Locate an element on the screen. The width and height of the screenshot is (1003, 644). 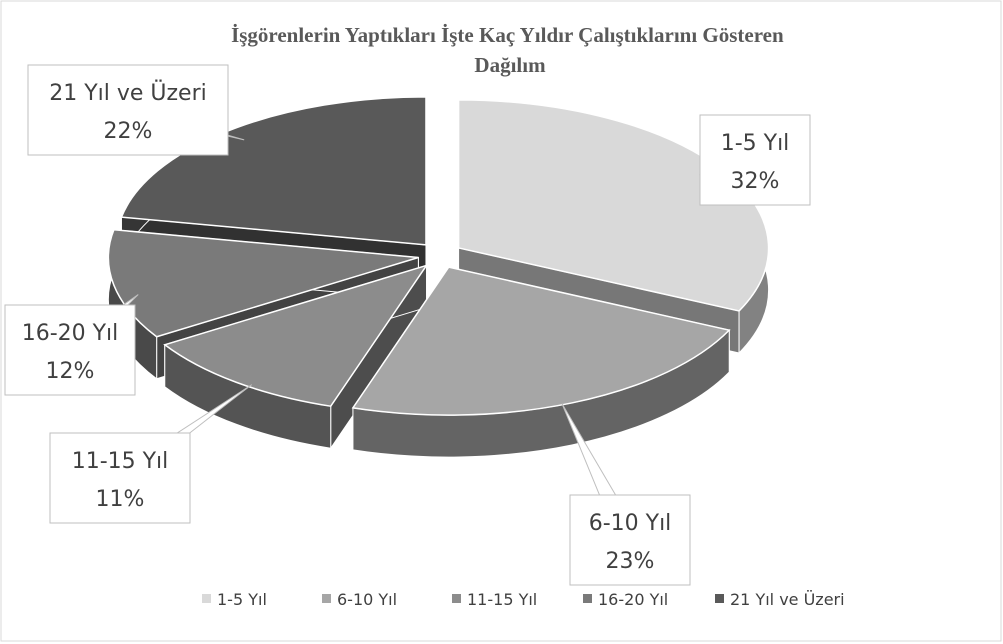
label-category: 11-15 Yıl is located at coordinates (120, 461).